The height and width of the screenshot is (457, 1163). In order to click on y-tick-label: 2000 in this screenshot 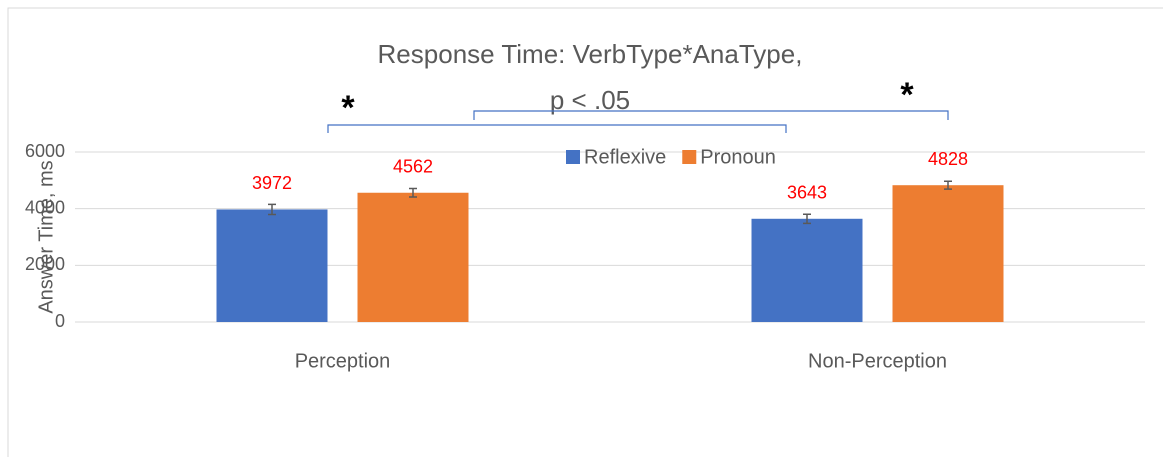, I will do `click(45, 264)`.